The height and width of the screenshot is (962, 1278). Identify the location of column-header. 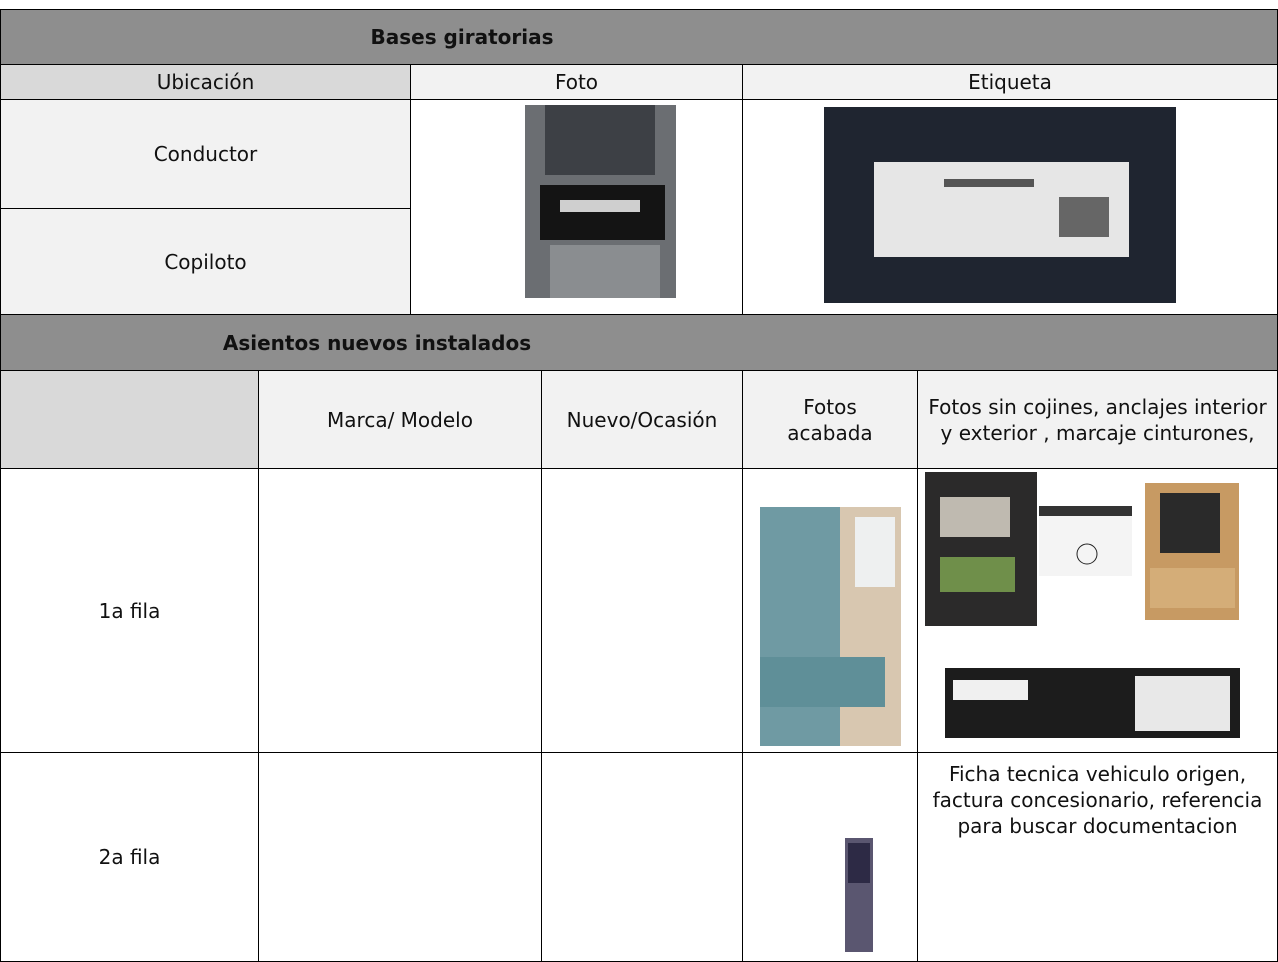
(129, 419).